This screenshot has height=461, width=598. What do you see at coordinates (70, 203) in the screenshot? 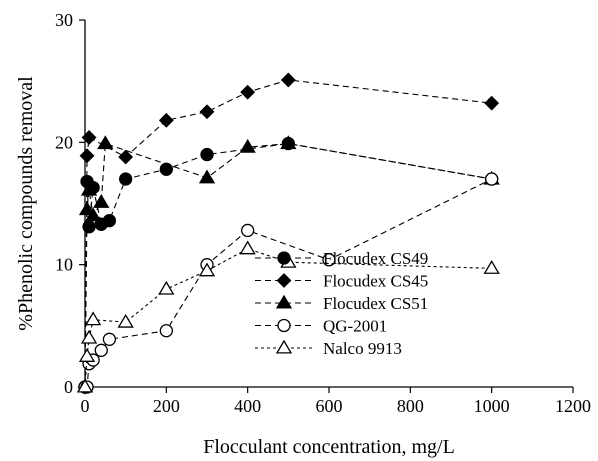
I see `y-axis-ticks: 0 10 20 30` at bounding box center [70, 203].